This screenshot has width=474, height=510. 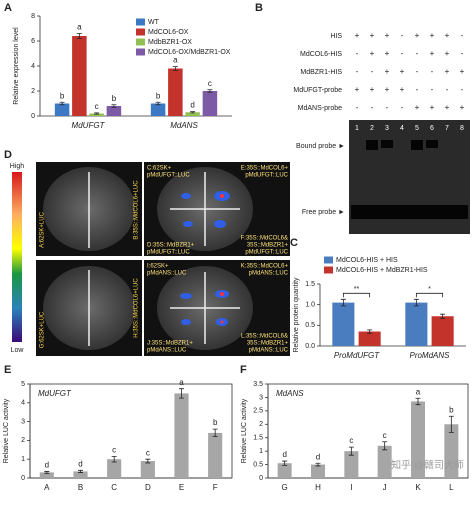 What do you see at coordinates (7, 370) in the screenshot?
I see `panel-label: E` at bounding box center [7, 370].